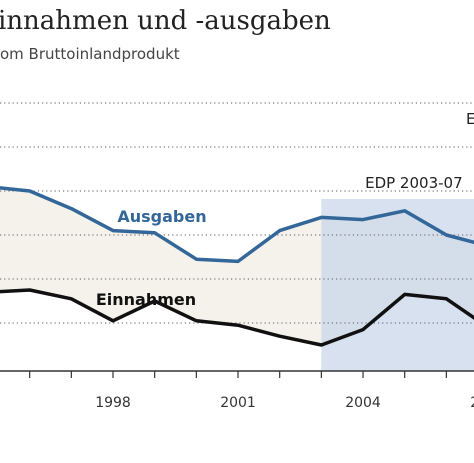 The image size is (474, 463). I want to click on x-tick-label: 2001, so click(238, 403).